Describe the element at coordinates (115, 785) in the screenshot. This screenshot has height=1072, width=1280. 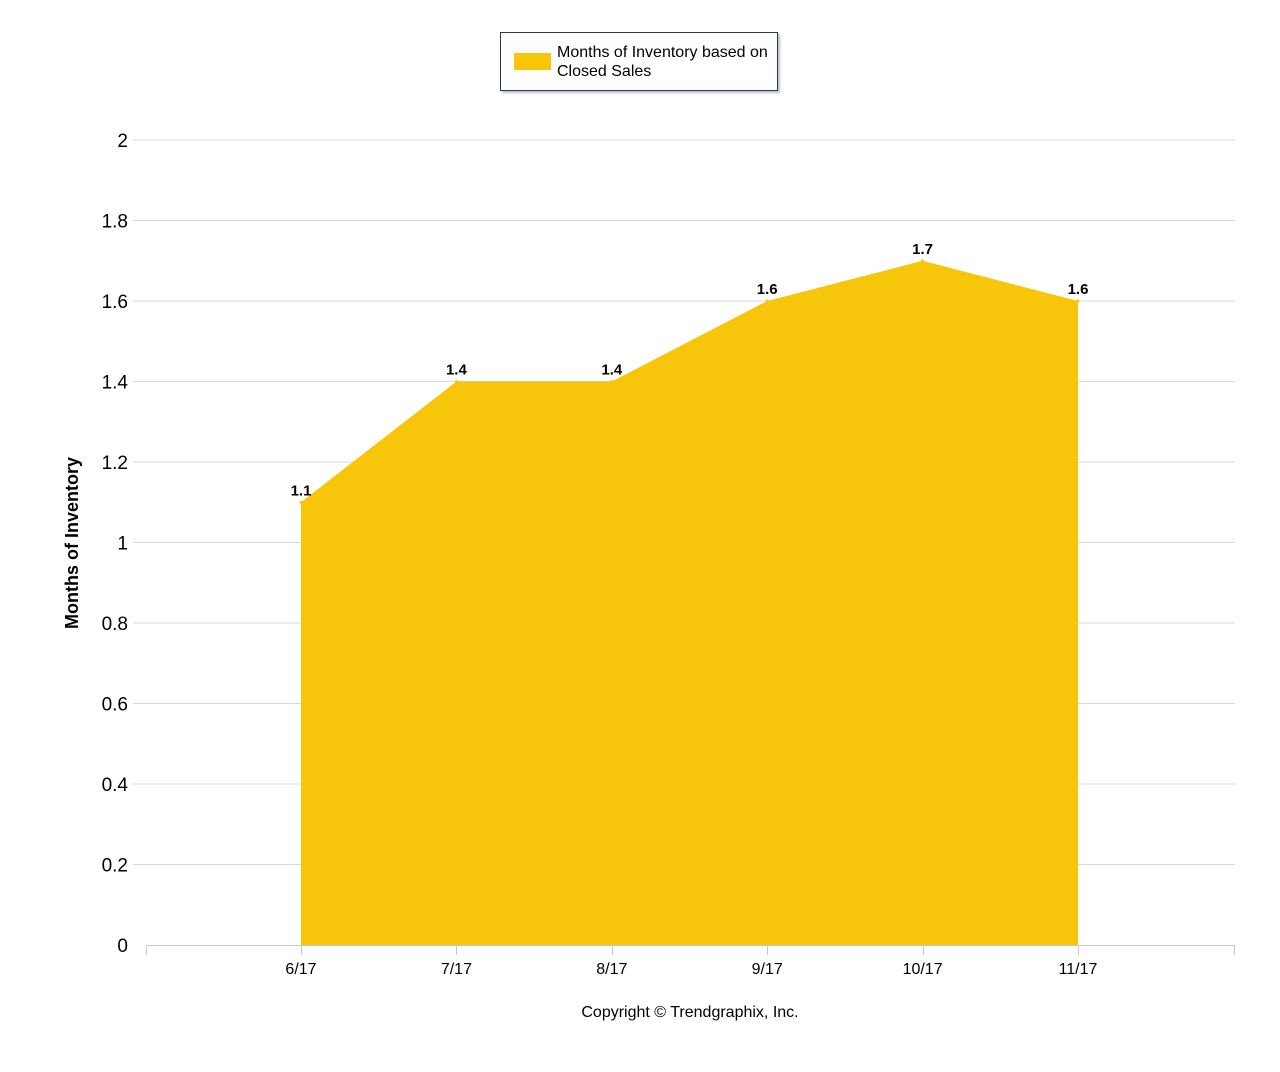
I see `y-tick-label: 0.4` at that location.